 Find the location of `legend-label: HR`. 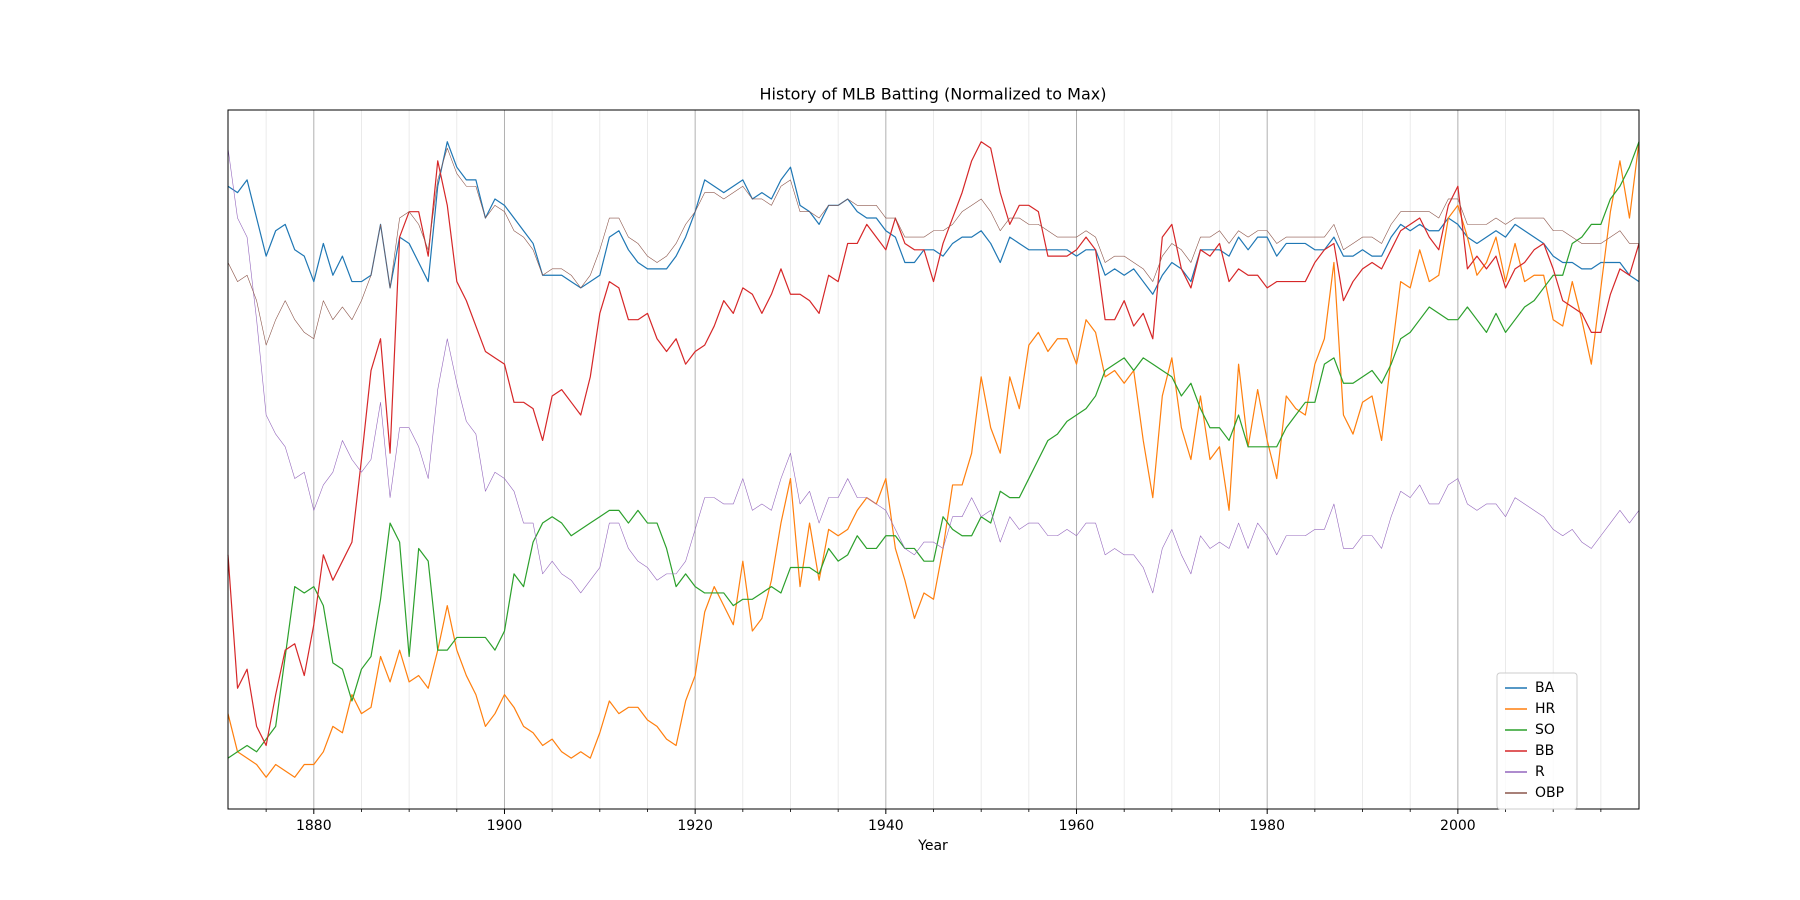

legend-label: HR is located at coordinates (1545, 709).